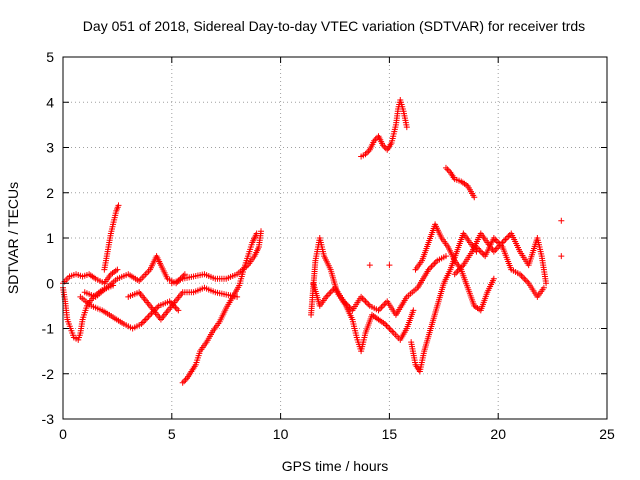 The height and width of the screenshot is (480, 640). Describe the element at coordinates (48, 374) in the screenshot. I see `y-tick-label: -2` at that location.